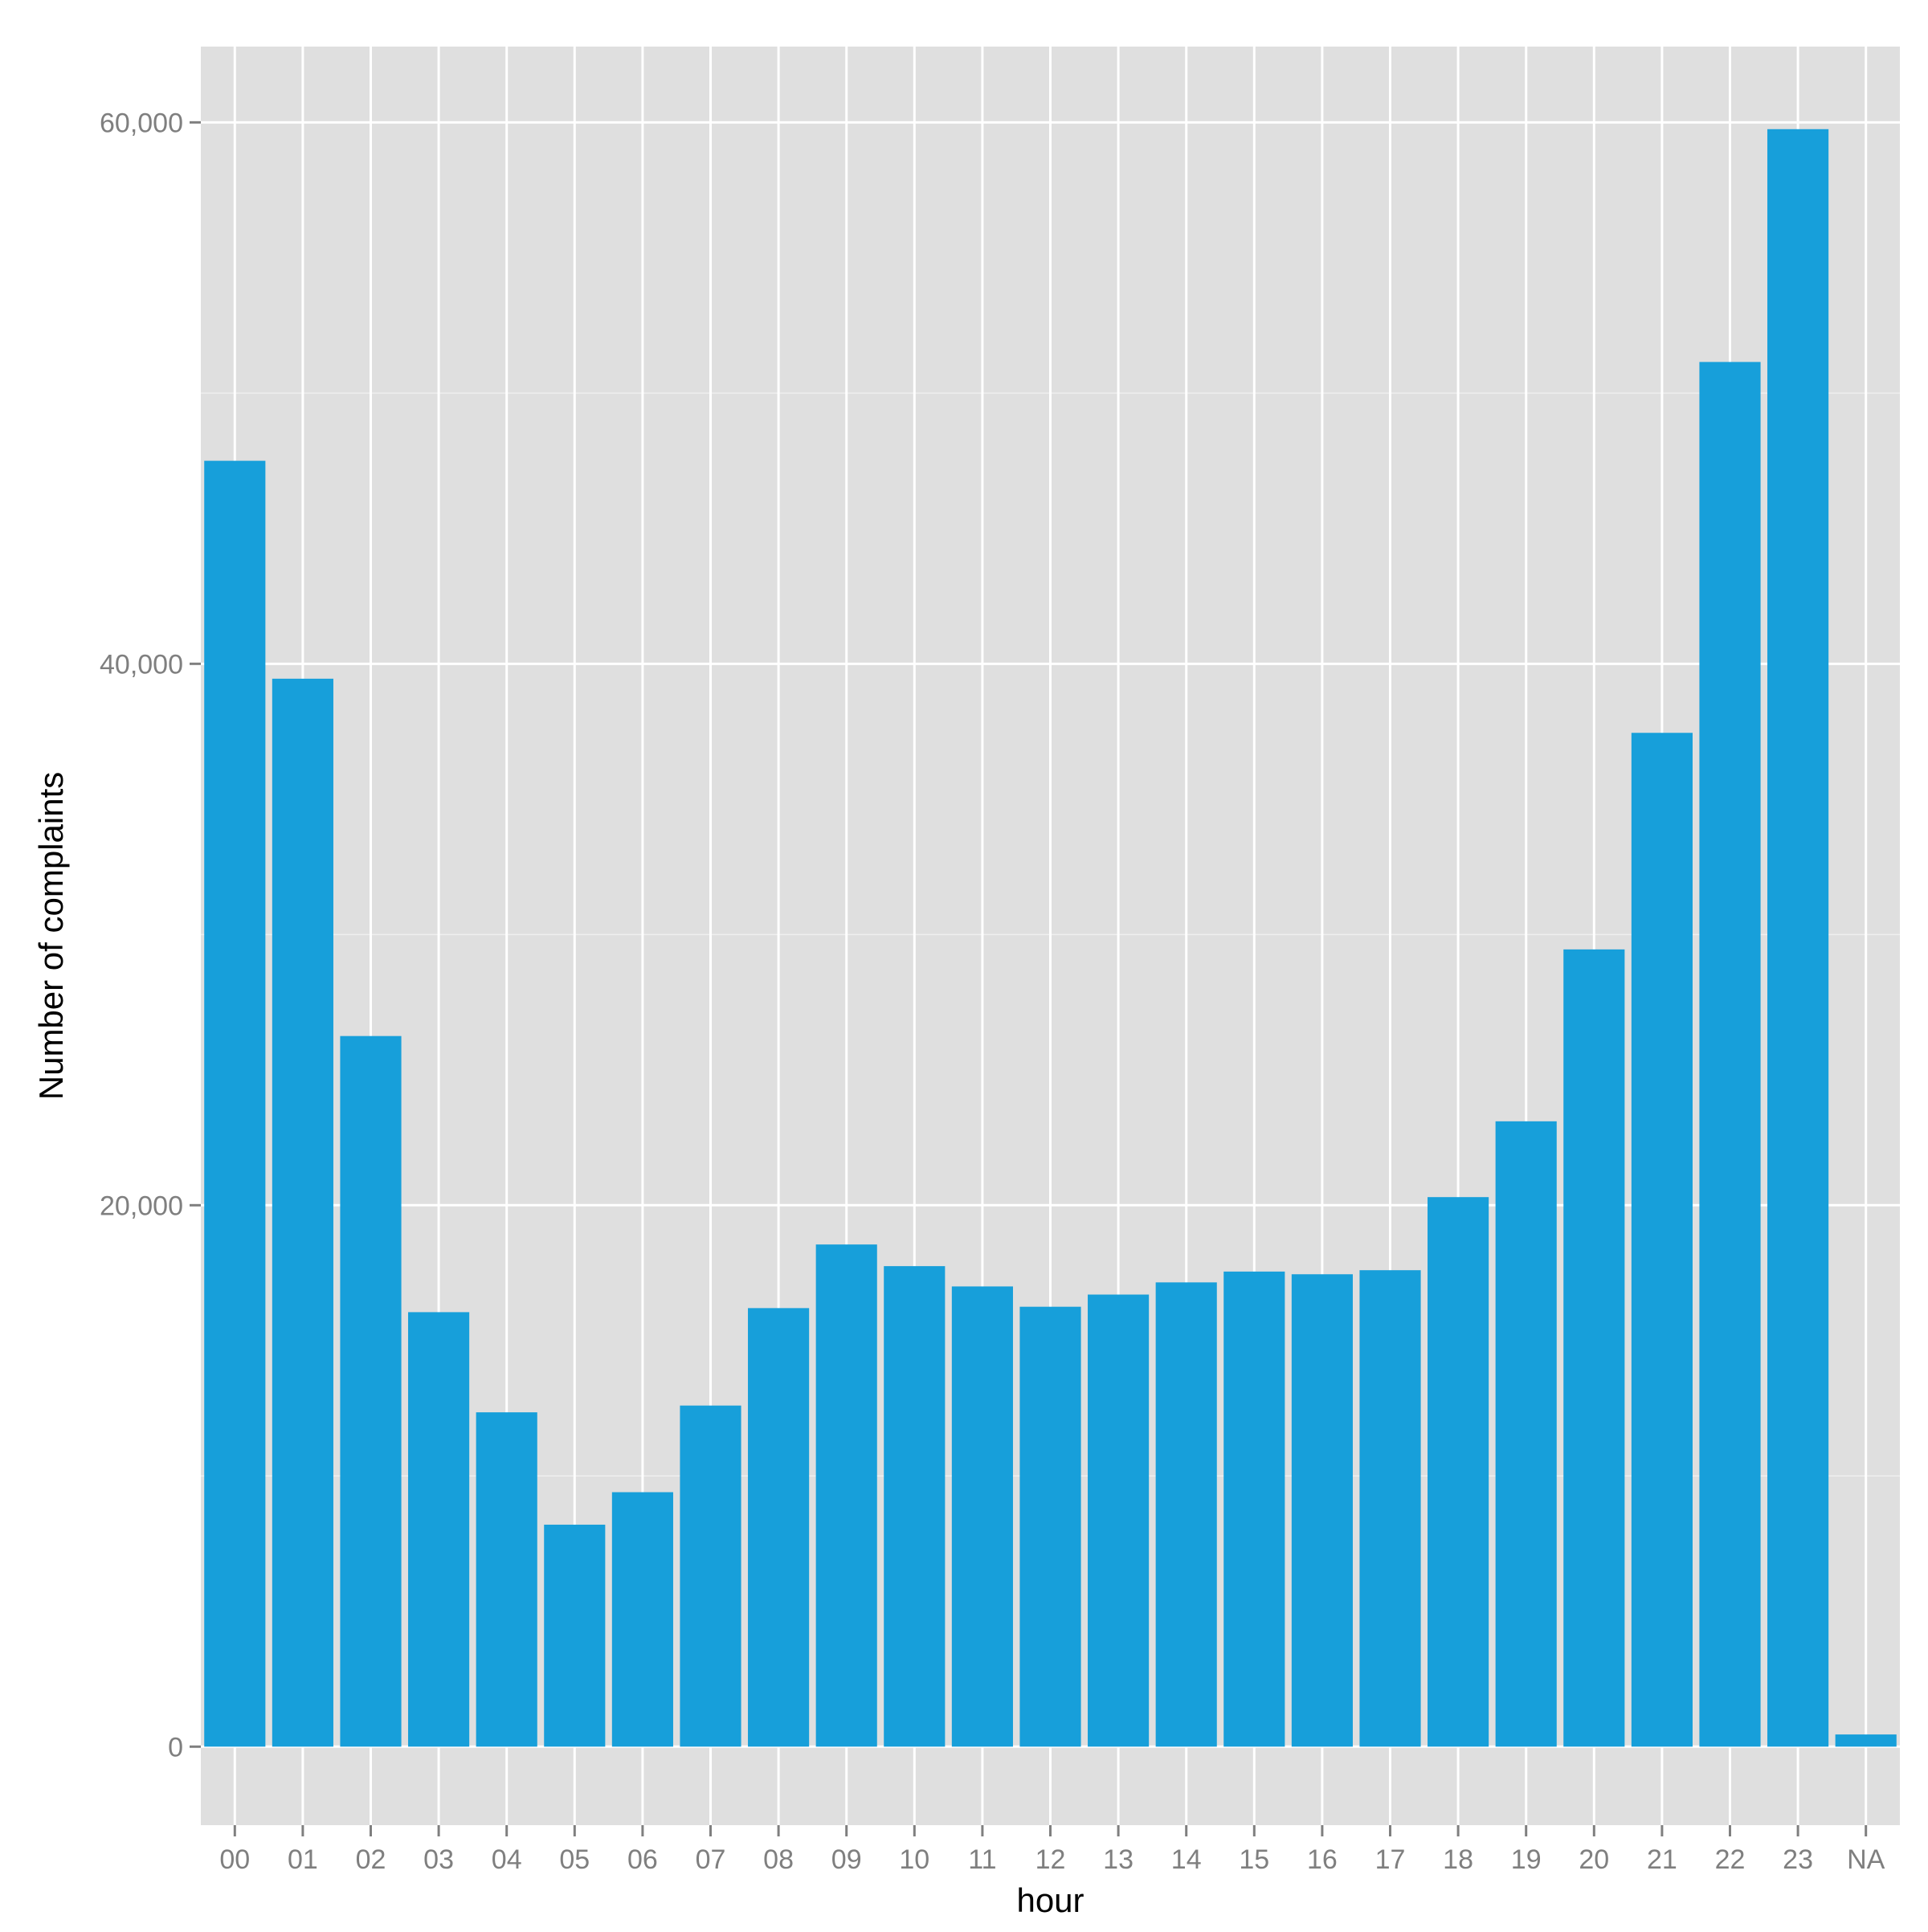  I want to click on x-tick-label: 23, so click(1798, 1859).